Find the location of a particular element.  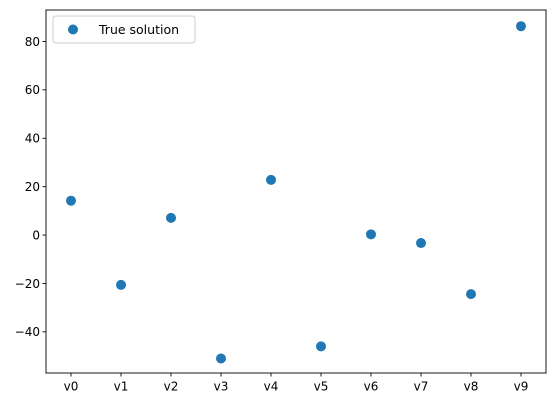

y-tick-label: −40 is located at coordinates (27, 332).